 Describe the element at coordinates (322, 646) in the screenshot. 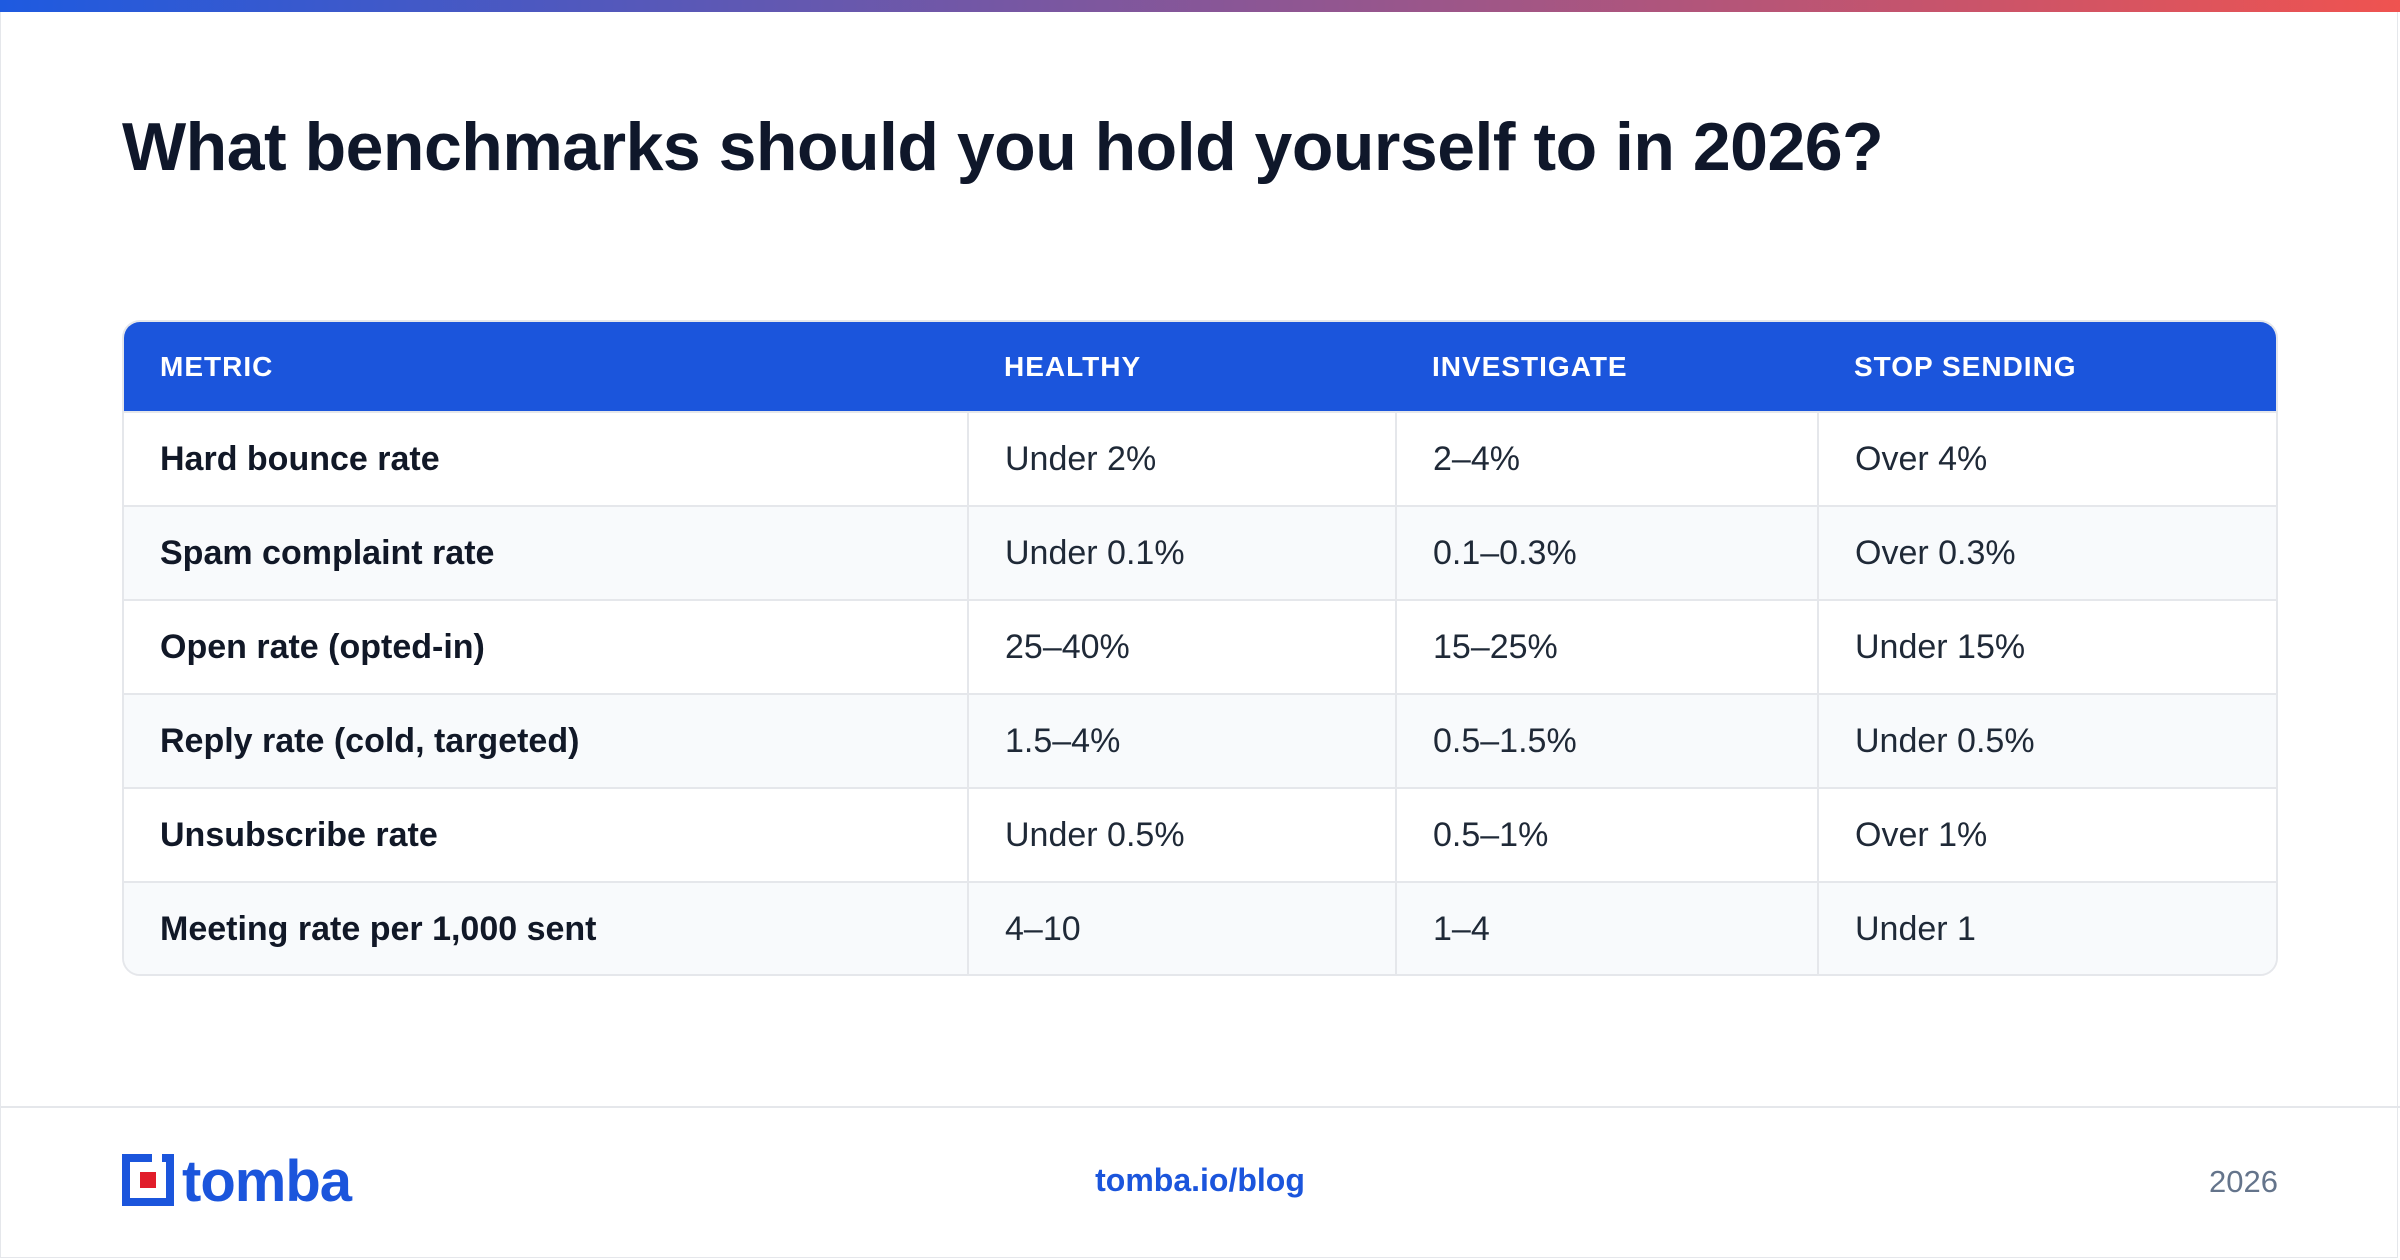

I see `metric-cell: Open rate (opted-in)` at that location.